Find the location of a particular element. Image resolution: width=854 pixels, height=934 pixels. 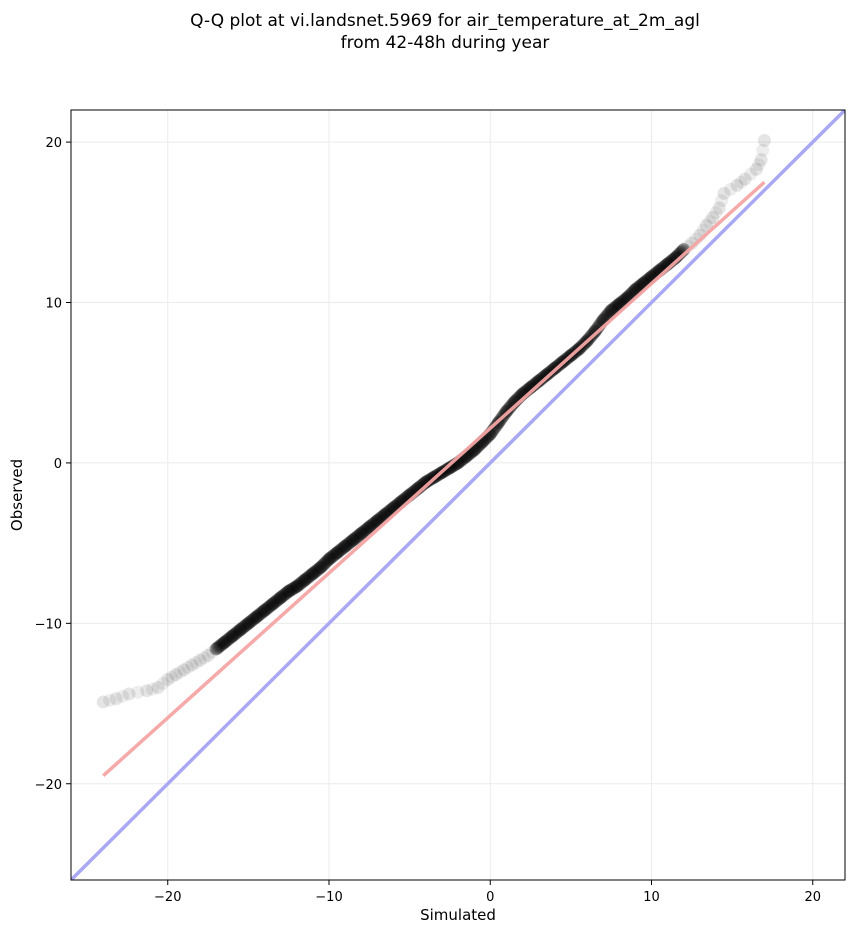

x-axis-label: Simulated is located at coordinates (458, 915).